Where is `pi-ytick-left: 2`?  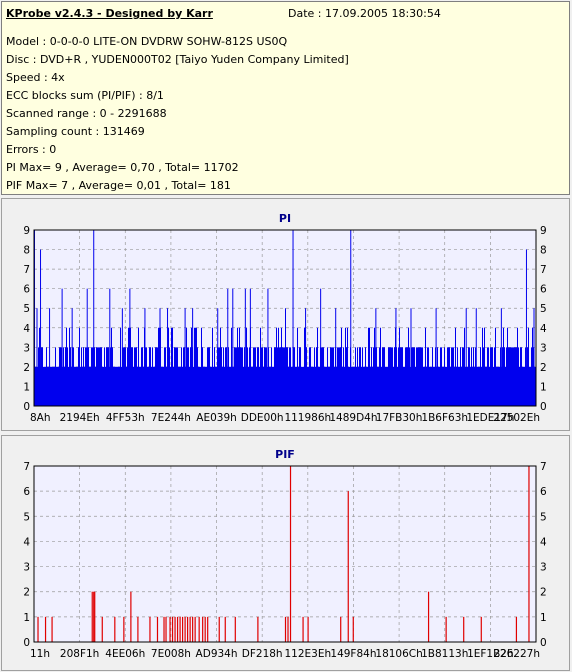
pi-ytick-left: 2 is located at coordinates (26, 368).